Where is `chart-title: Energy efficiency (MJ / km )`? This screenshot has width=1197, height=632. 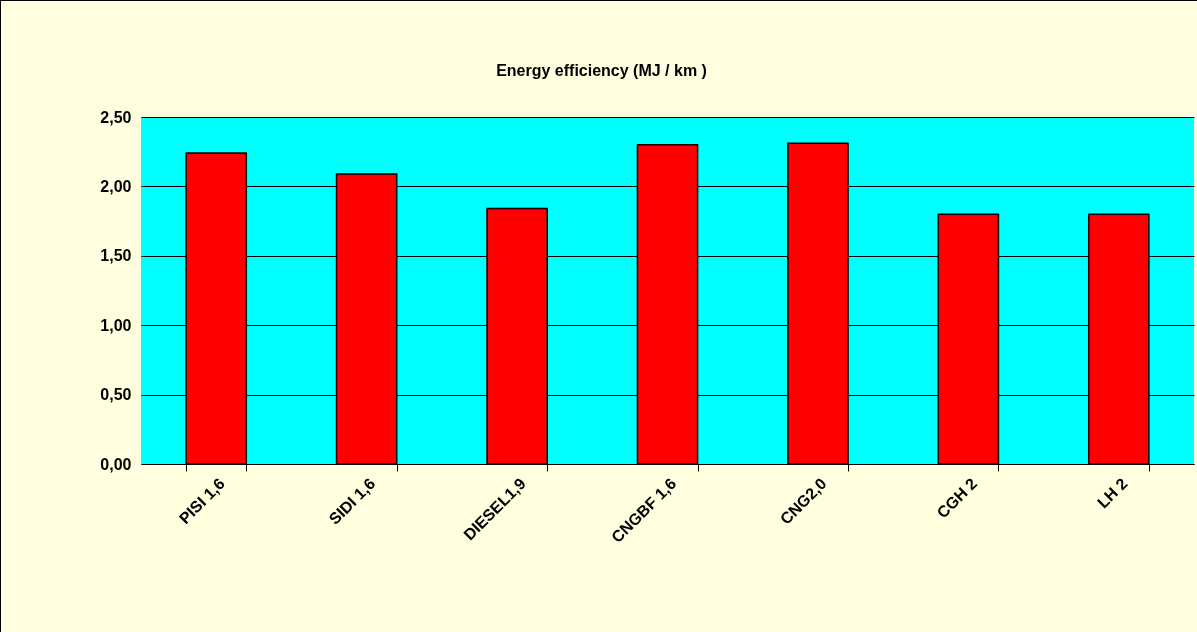 chart-title: Energy efficiency (MJ / km ) is located at coordinates (601, 70).